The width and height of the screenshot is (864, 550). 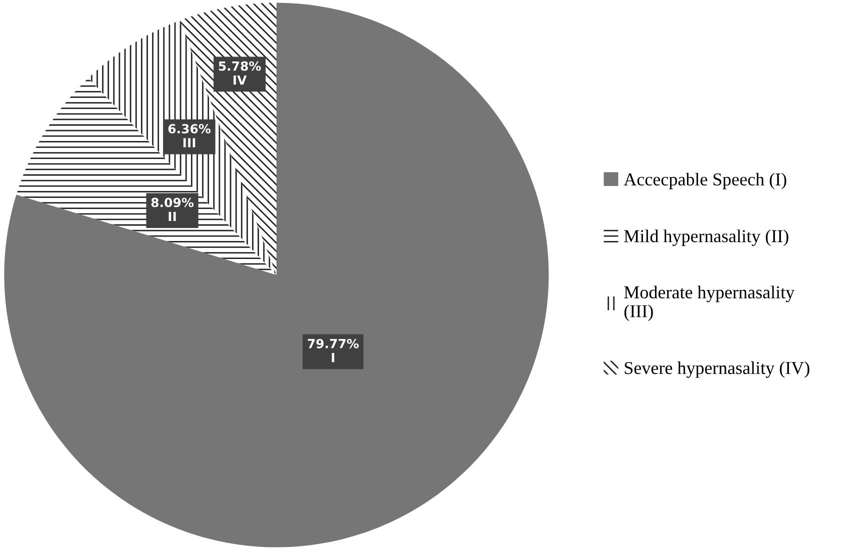 What do you see at coordinates (717, 369) in the screenshot?
I see `legend-label: Severe hypernasality (IV)` at bounding box center [717, 369].